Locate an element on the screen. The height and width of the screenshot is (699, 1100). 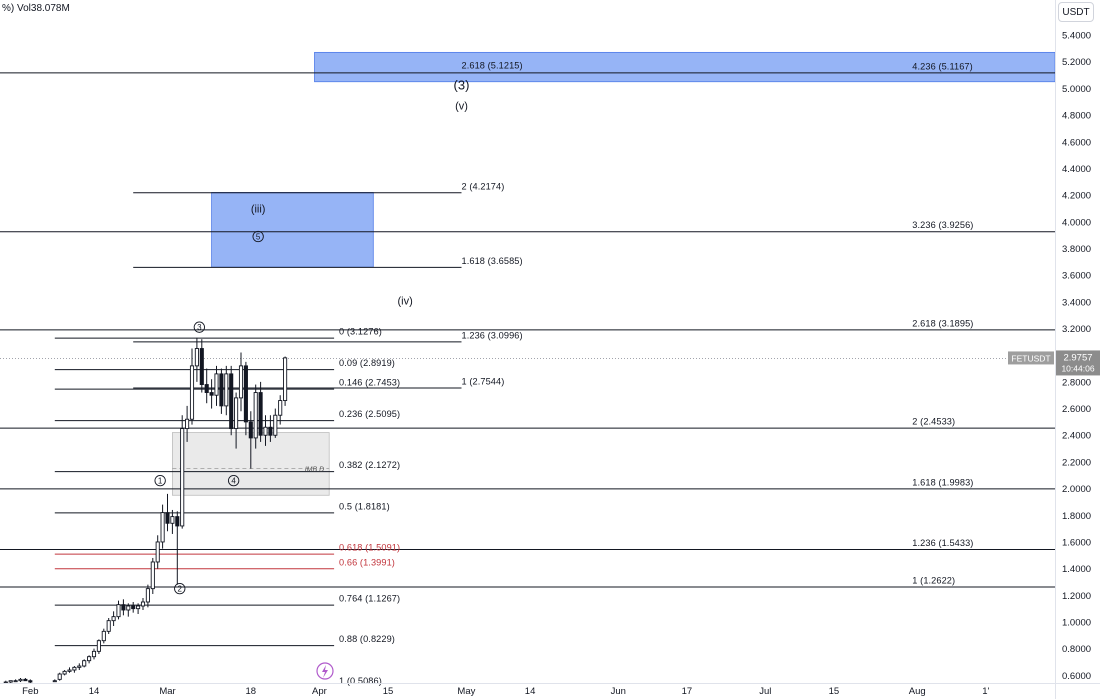
wave-number: 3 is located at coordinates (199, 327).